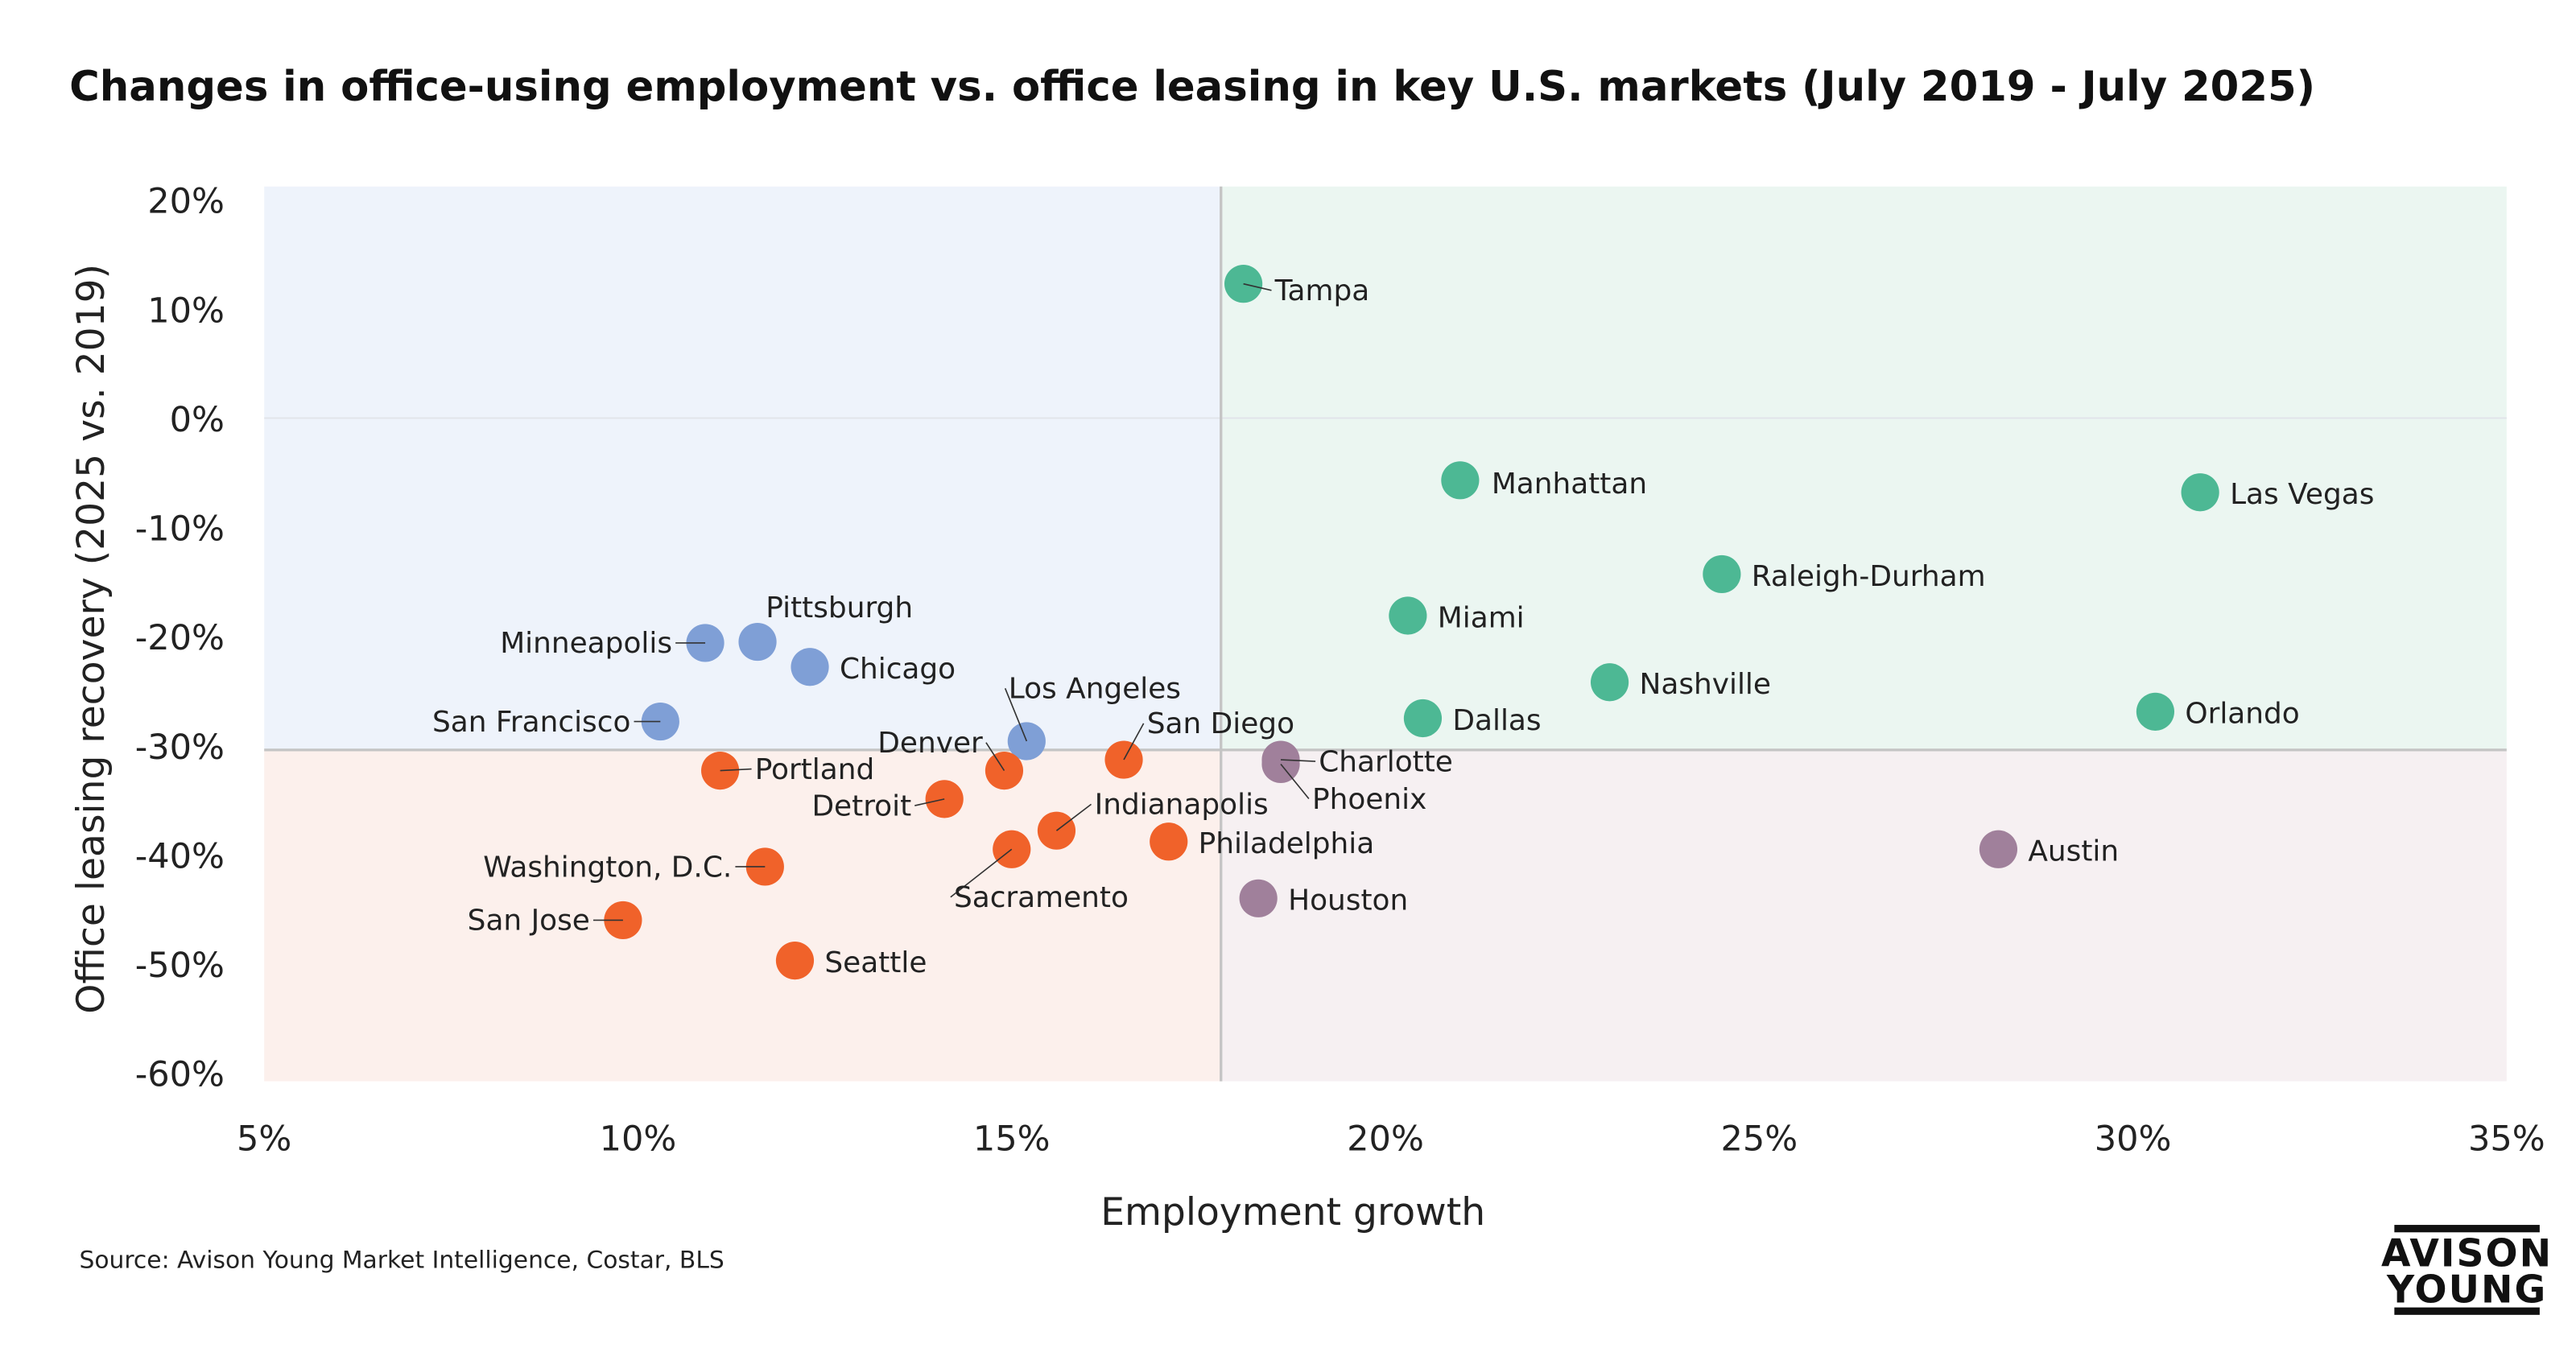 The height and width of the screenshot is (1352, 2576). What do you see at coordinates (875, 962) in the screenshot?
I see `point-label: Seattle` at bounding box center [875, 962].